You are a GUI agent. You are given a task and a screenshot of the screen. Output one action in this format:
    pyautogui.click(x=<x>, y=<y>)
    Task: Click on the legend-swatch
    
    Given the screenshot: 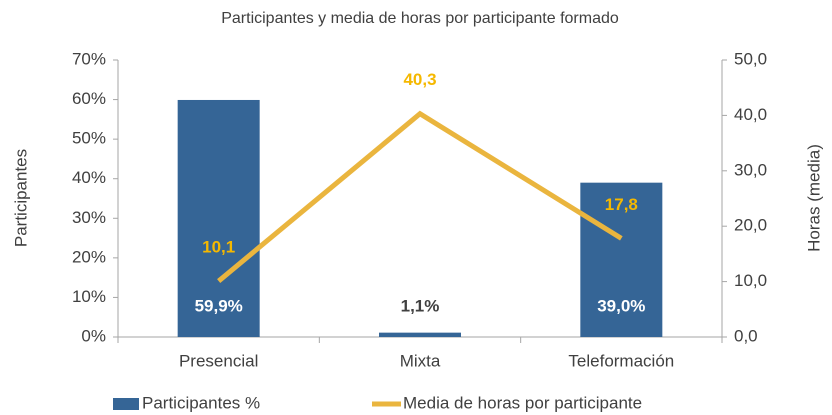 What is the action you would take?
    pyautogui.click(x=126, y=404)
    